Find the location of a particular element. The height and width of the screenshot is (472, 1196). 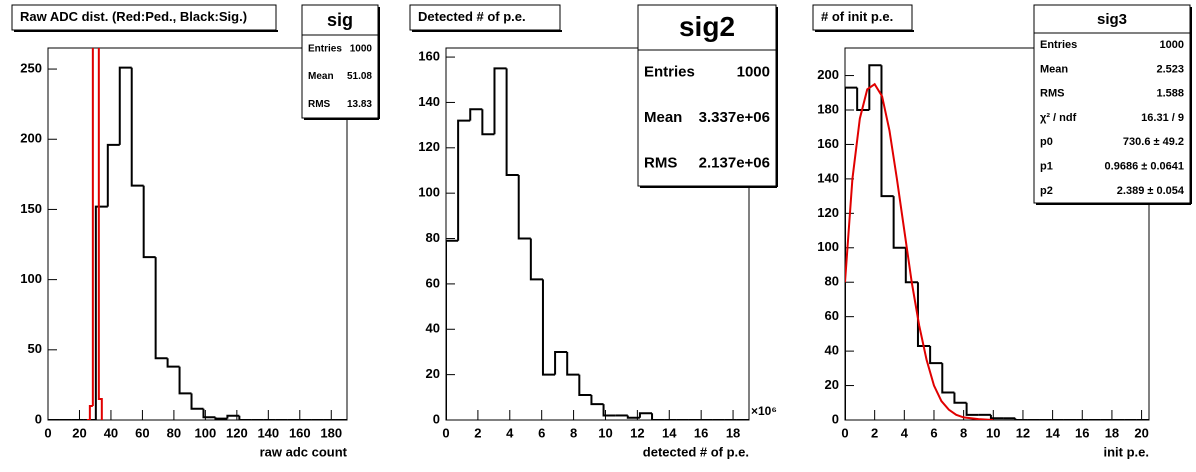

x-tick-label: 160 is located at coordinates (300, 432).